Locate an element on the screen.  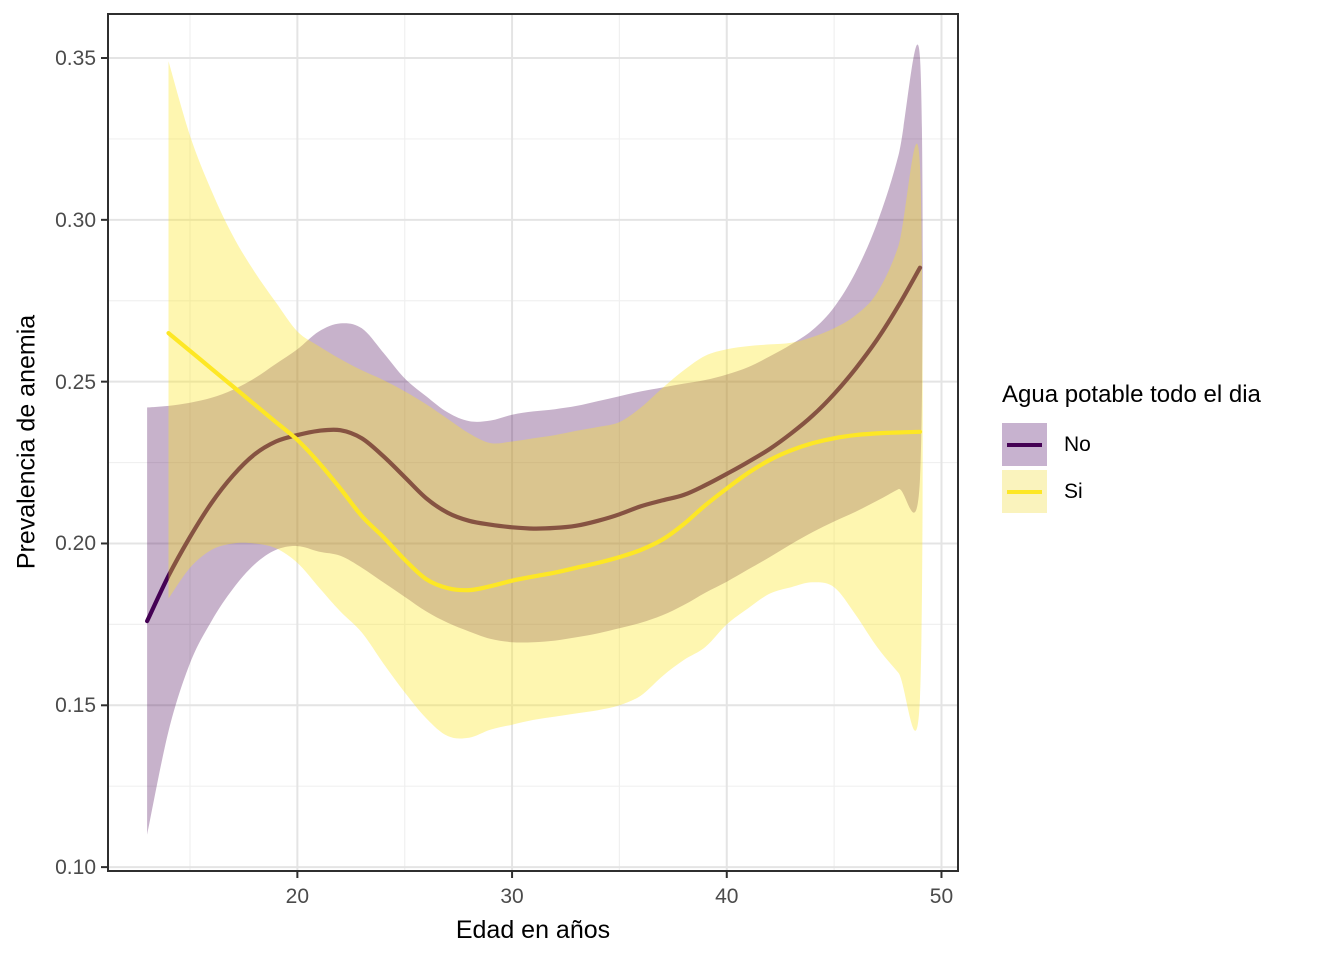
y-tick-label: 0.30 is located at coordinates (75, 220).